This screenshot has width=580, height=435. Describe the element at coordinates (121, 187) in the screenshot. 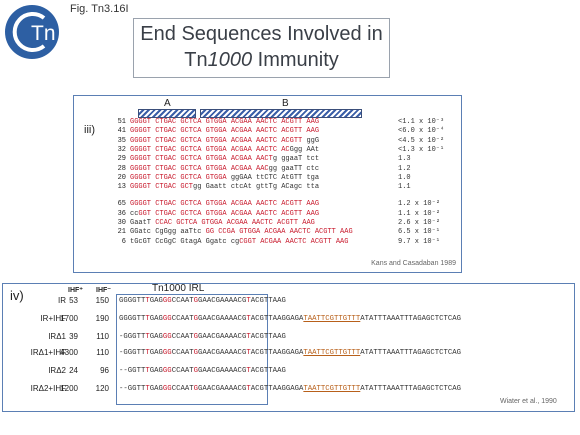

I see `row-number: 13` at that location.